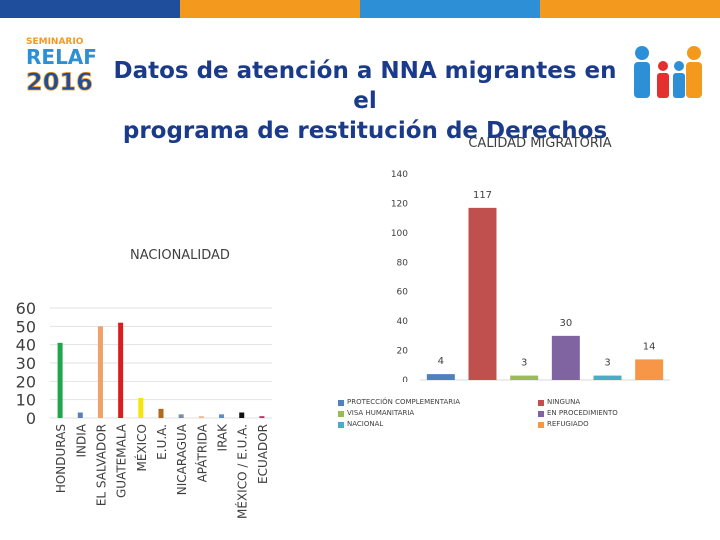  Describe the element at coordinates (399, 175) in the screenshot. I see `y-tick-label: 140` at that location.